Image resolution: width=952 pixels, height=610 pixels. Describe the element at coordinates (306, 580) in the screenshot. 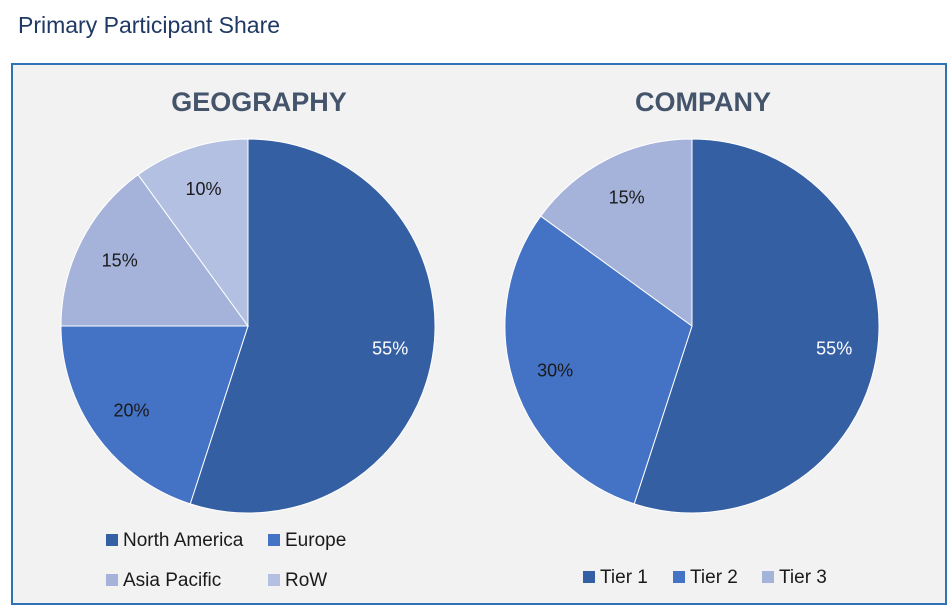

I see `legend-label-row: RoW` at that location.